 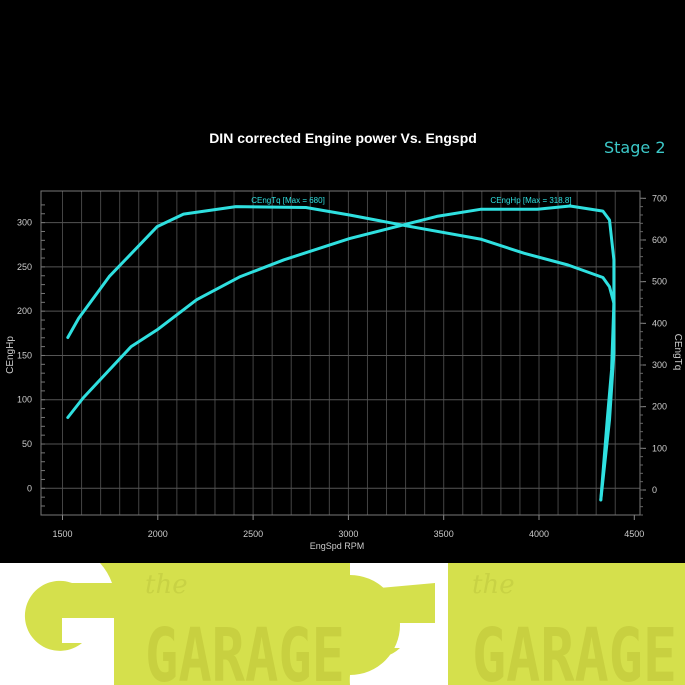 I want to click on y-left-tick-label: 100, so click(x=24, y=400).